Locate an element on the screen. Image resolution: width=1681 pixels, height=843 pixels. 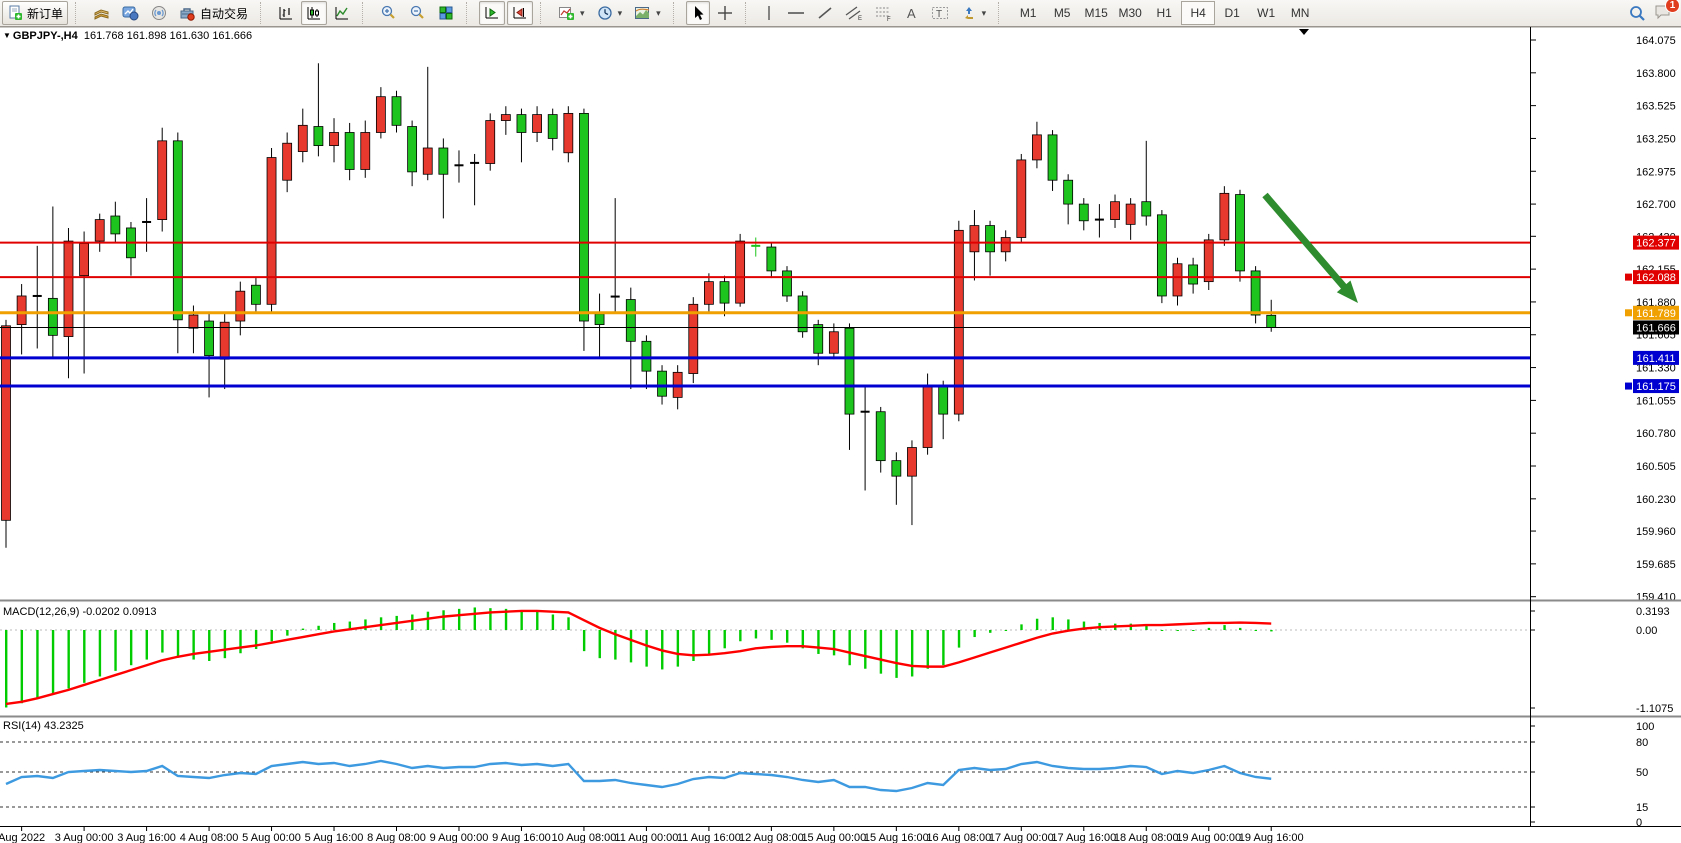
timeframe-h1: H1 is located at coordinates (1164, 13).